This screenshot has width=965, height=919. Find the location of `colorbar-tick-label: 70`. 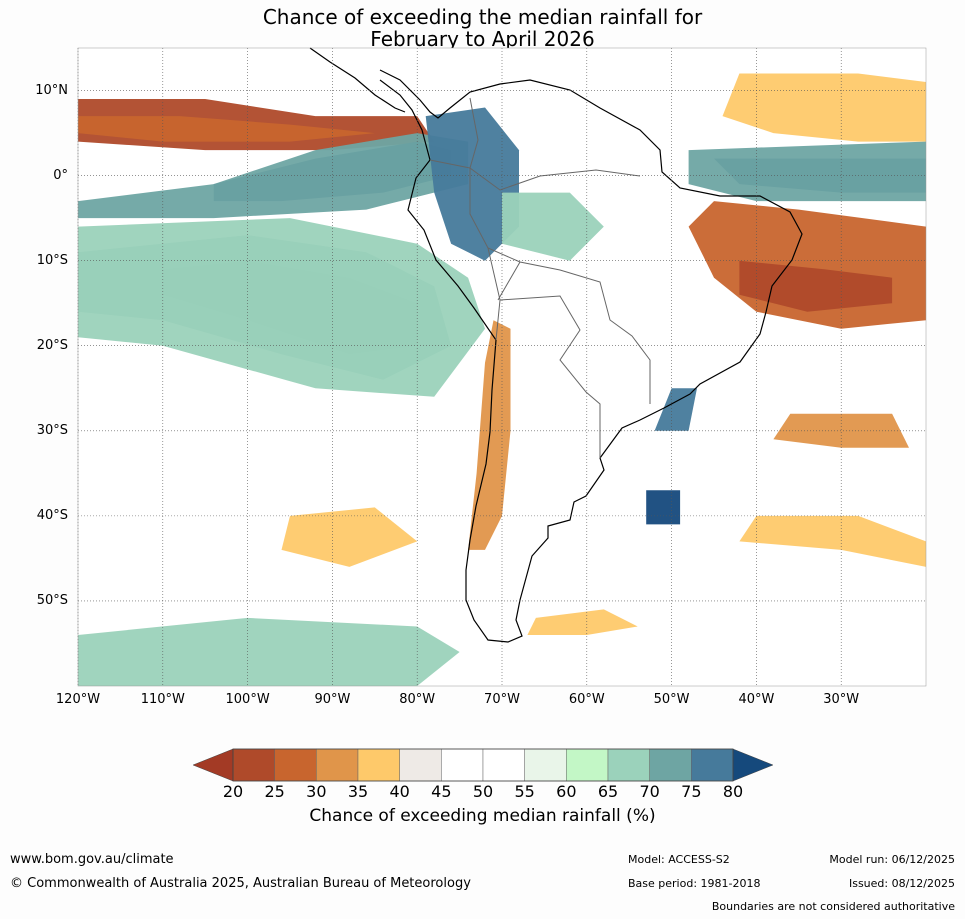

colorbar-tick-label: 70 is located at coordinates (649, 791).